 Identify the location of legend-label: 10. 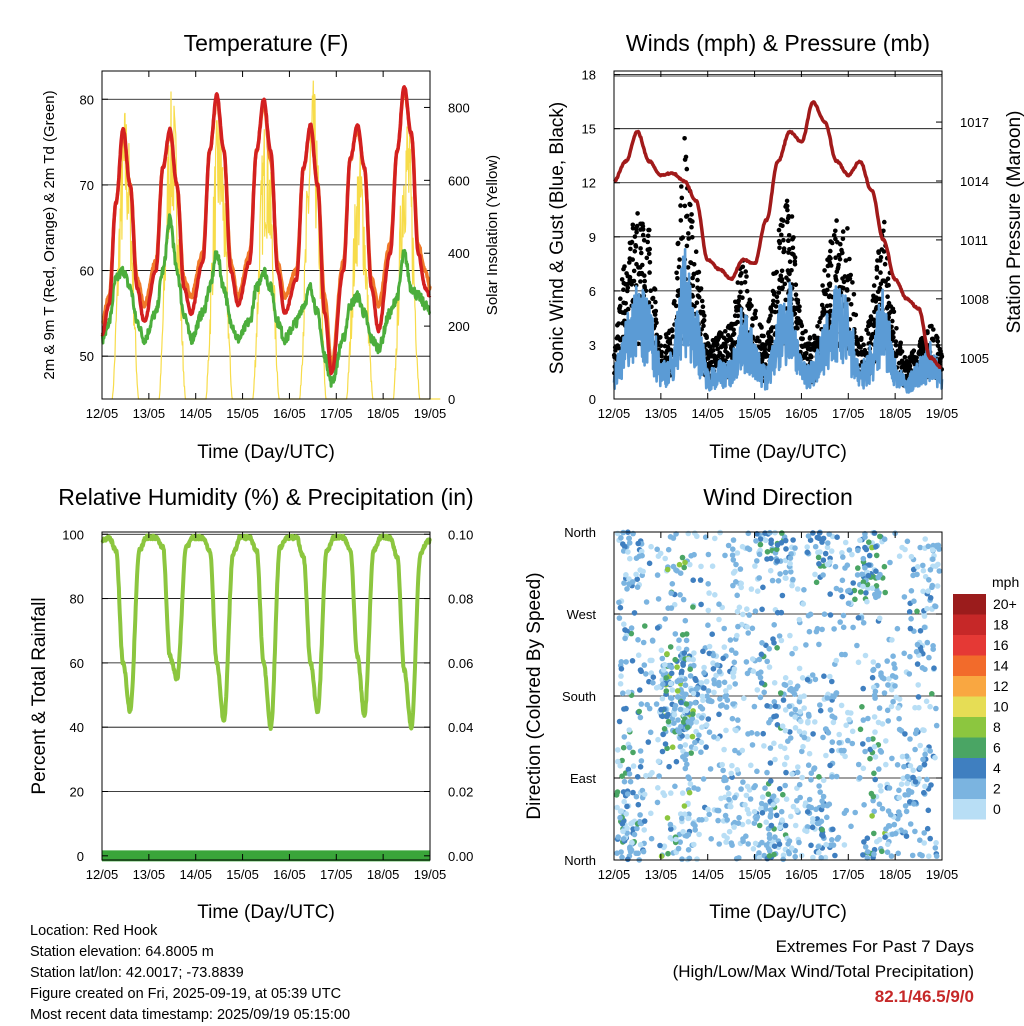
(1001, 707).